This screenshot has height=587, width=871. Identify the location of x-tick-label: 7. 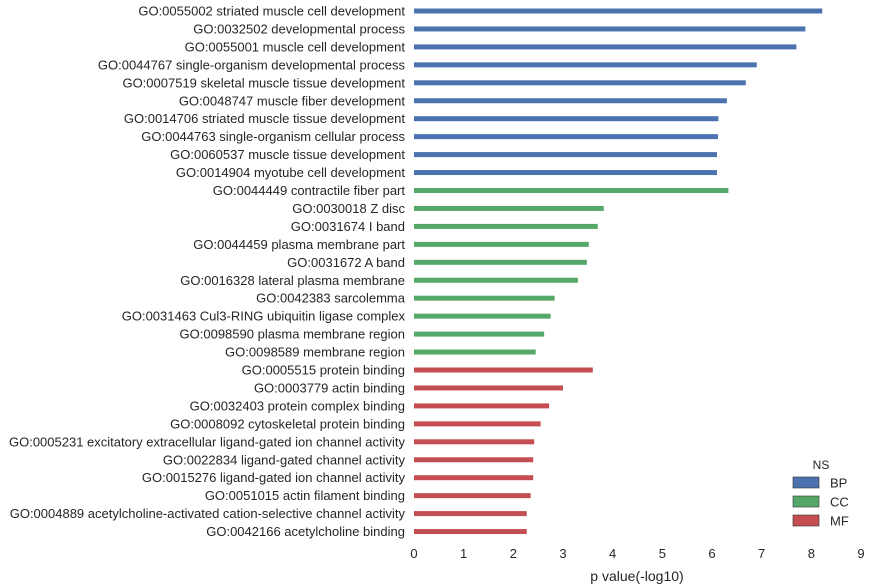
(761, 553).